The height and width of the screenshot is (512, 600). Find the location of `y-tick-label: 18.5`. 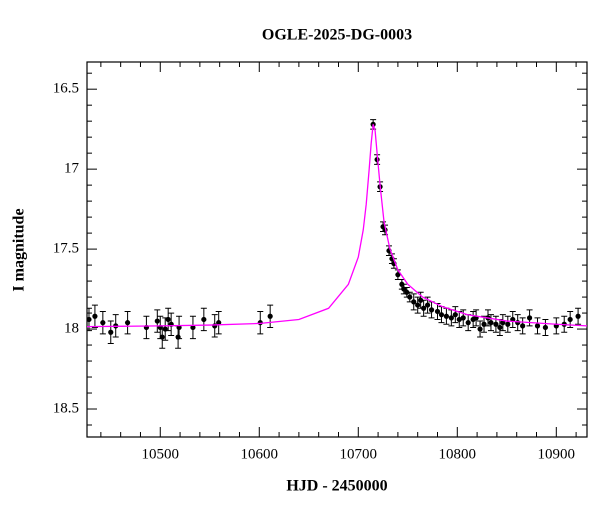

y-tick-label: 18.5 is located at coordinates (66, 408).